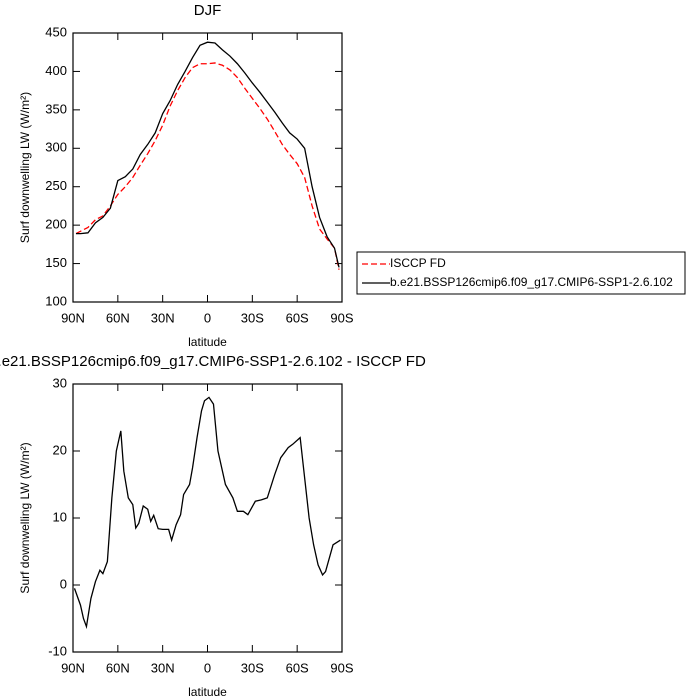  What do you see at coordinates (208, 10) in the screenshot?
I see `chart-title: DJF` at bounding box center [208, 10].